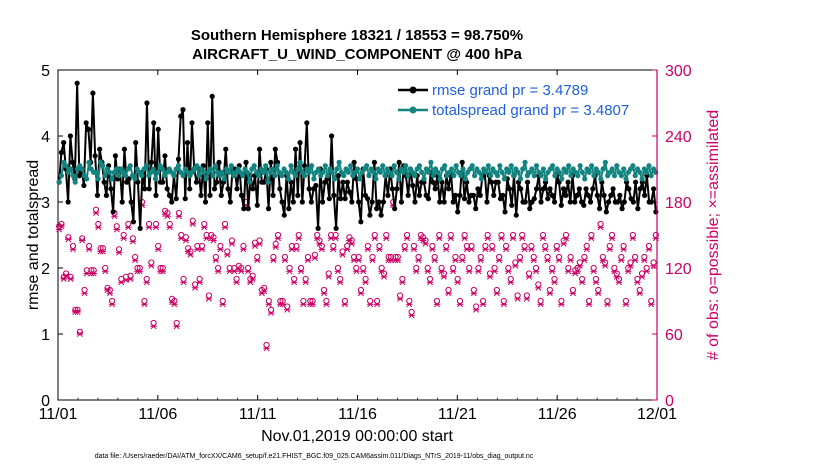 The height and width of the screenshot is (470, 830). I want to click on y-axis-label-right: # of obs: o=possible; ×=assimilated, so click(713, 235).